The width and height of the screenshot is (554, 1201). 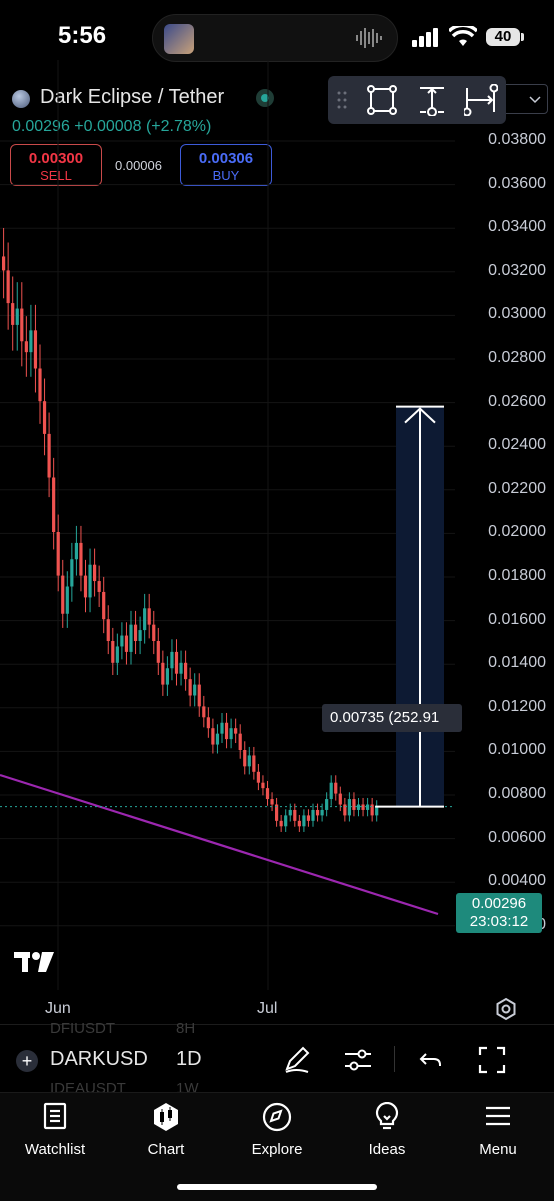 What do you see at coordinates (277, 1130) in the screenshot?
I see `tab-explore: Explore` at bounding box center [277, 1130].